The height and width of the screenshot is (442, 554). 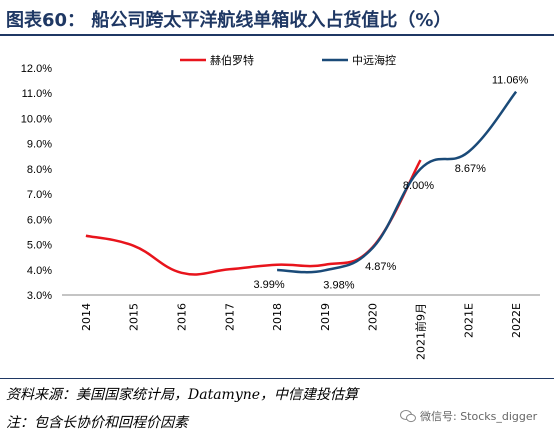 What do you see at coordinates (36, 69) in the screenshot?
I see `y-tick-label: 12.0%` at bounding box center [36, 69].